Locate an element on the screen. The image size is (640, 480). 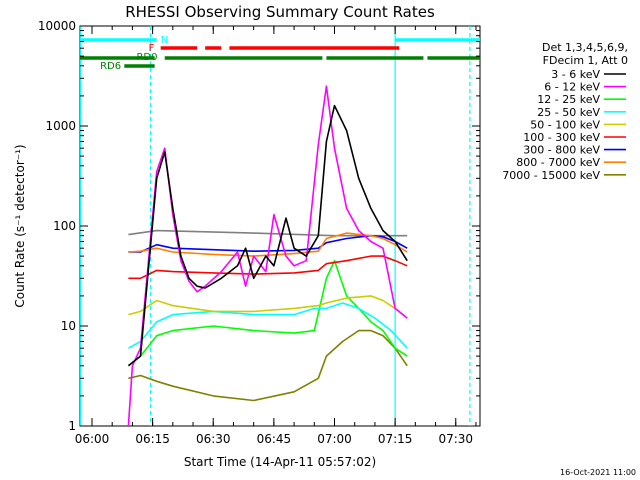
chart-title: RHESSI Observing Summary Count Rates is located at coordinates (280, 12).